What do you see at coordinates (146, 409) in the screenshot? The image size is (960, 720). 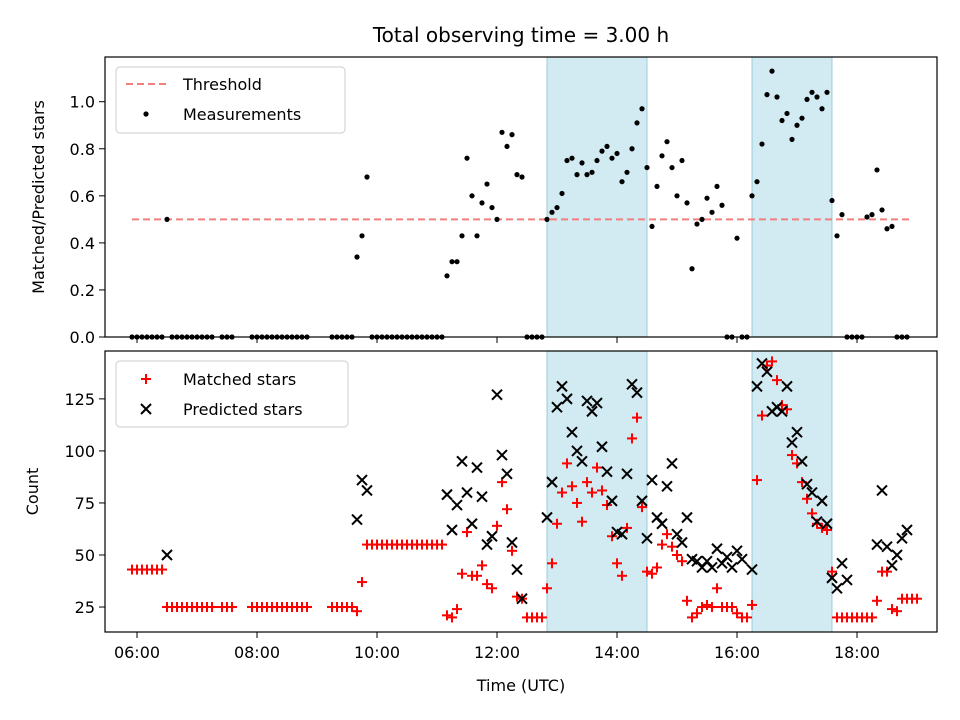 I see `legend-predicted-swatch` at bounding box center [146, 409].